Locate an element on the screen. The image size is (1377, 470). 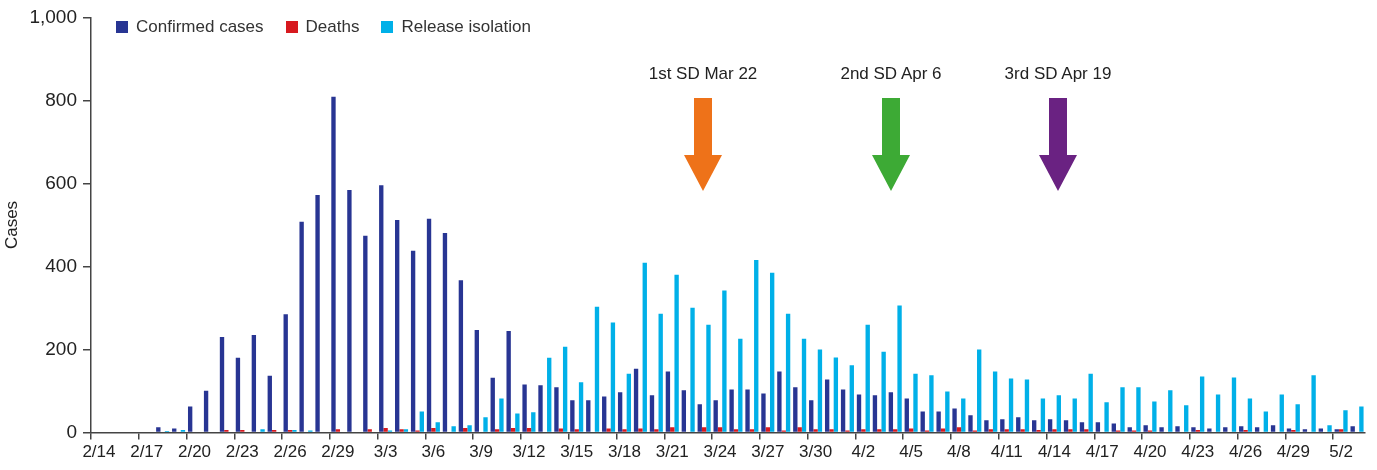
annotation: 3rd SD Apr 19 is located at coordinates (1058, 74).